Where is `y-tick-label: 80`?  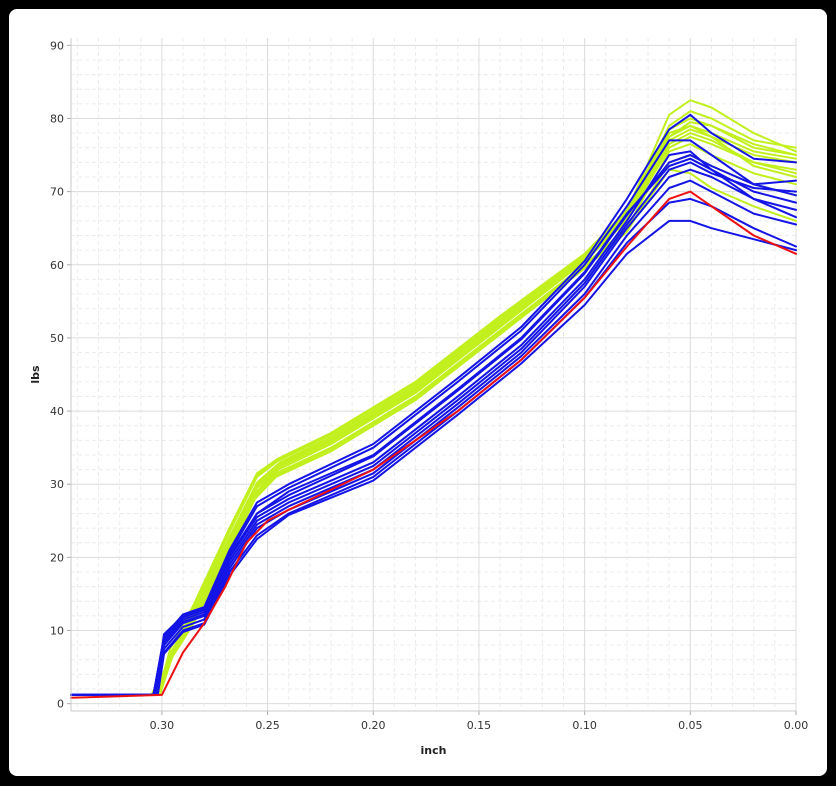 y-tick-label: 80 is located at coordinates (57, 118).